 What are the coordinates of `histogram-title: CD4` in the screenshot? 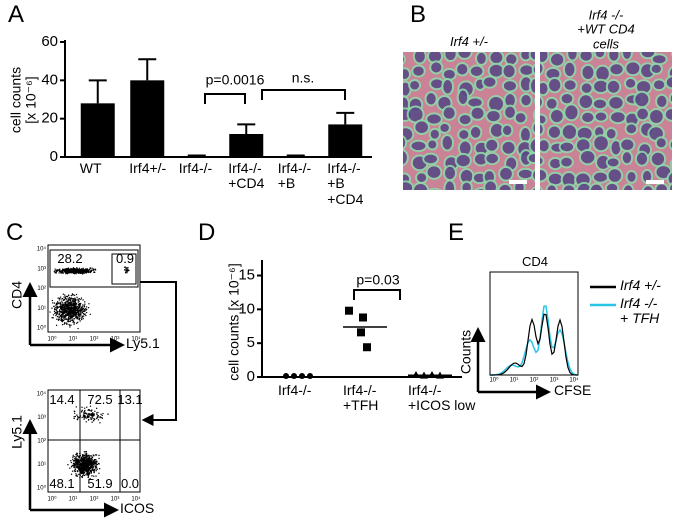 It's located at (535, 261).